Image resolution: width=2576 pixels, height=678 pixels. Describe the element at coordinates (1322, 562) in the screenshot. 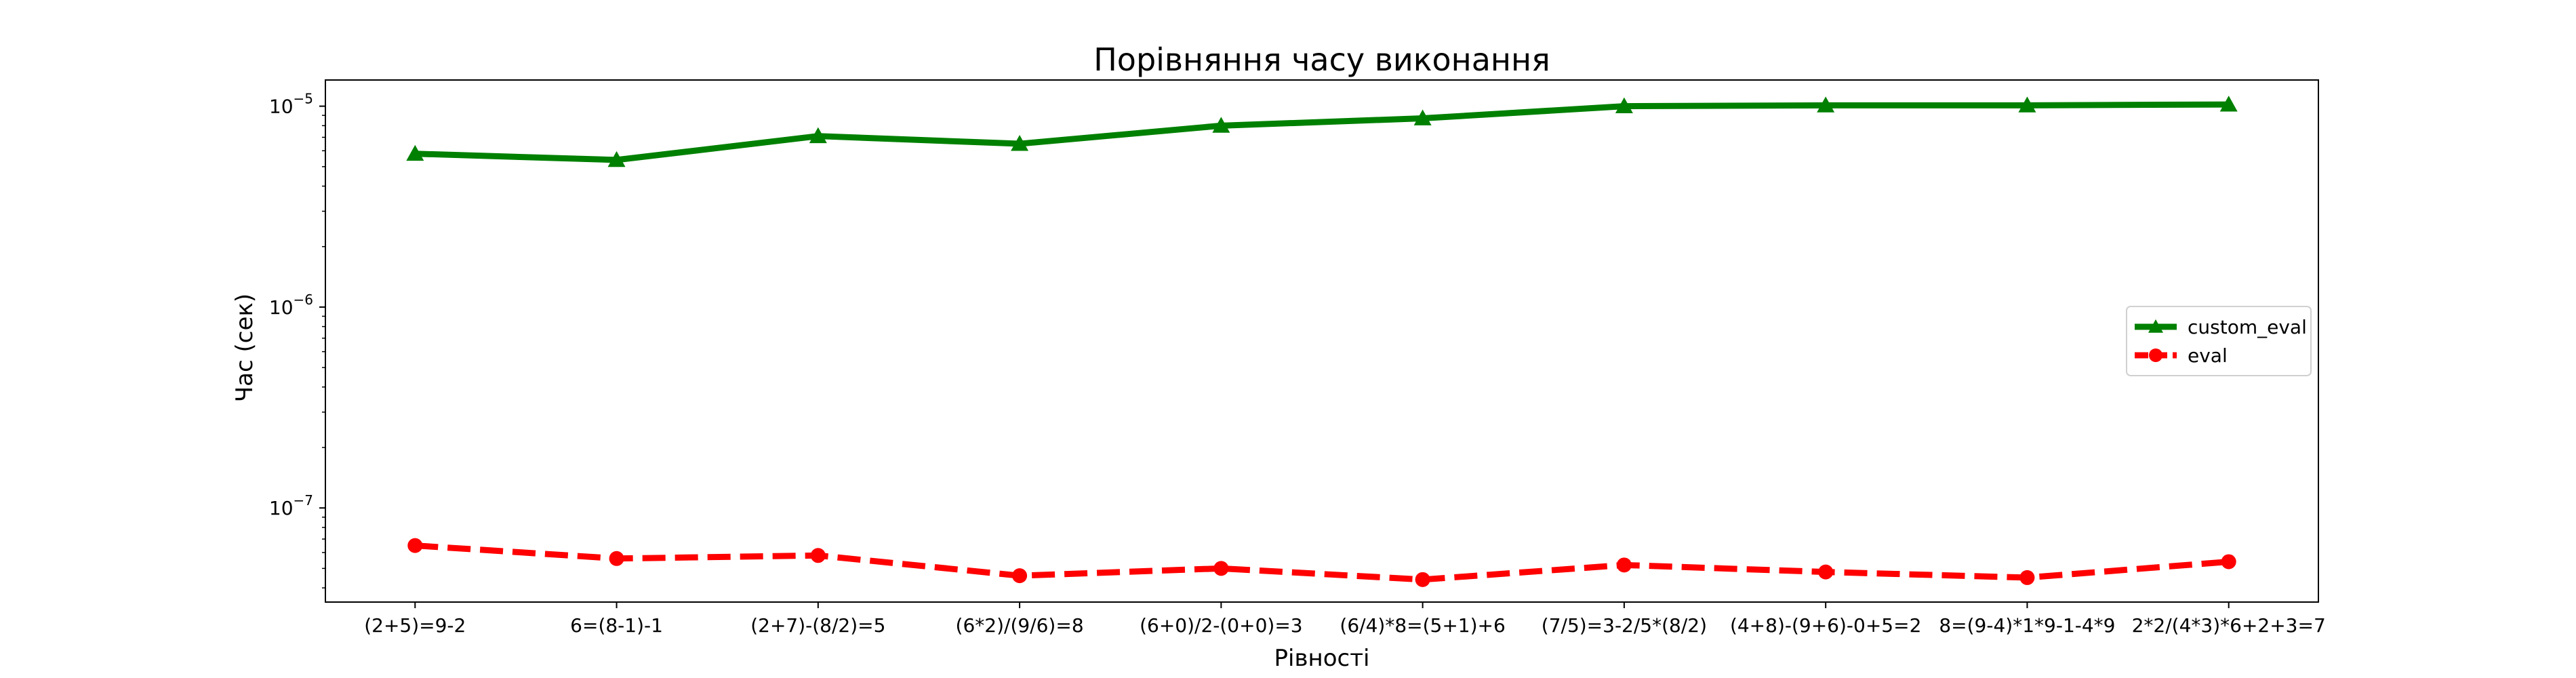

I see `series-line-eval` at that location.